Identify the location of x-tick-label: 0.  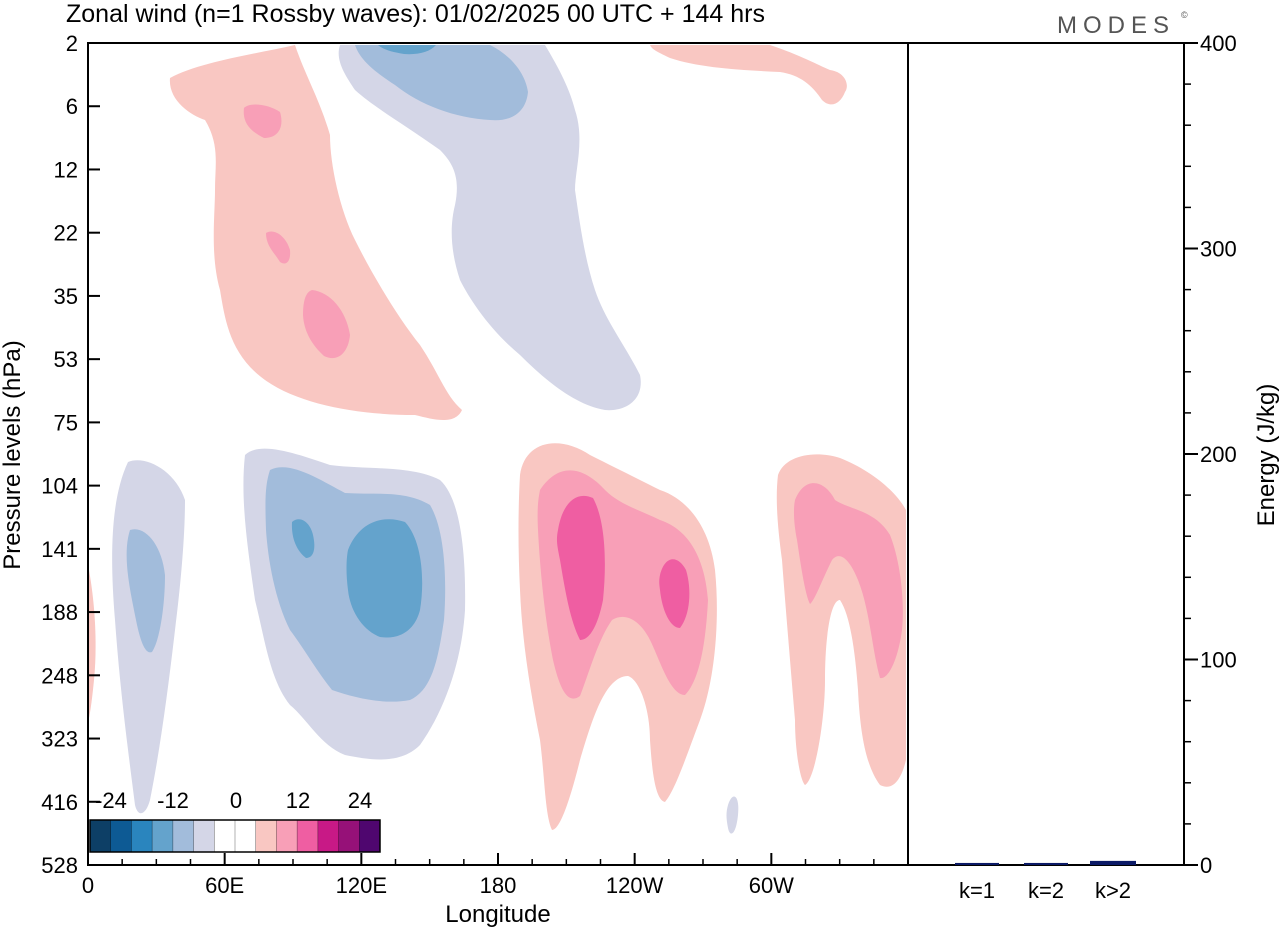
(88, 885).